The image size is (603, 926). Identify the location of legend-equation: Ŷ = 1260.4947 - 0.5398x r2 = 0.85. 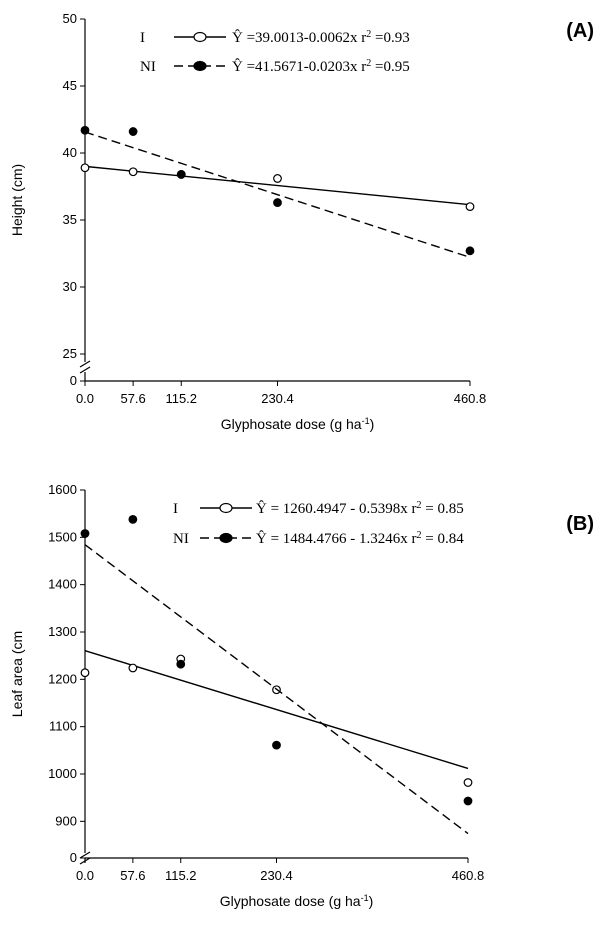
(360, 509).